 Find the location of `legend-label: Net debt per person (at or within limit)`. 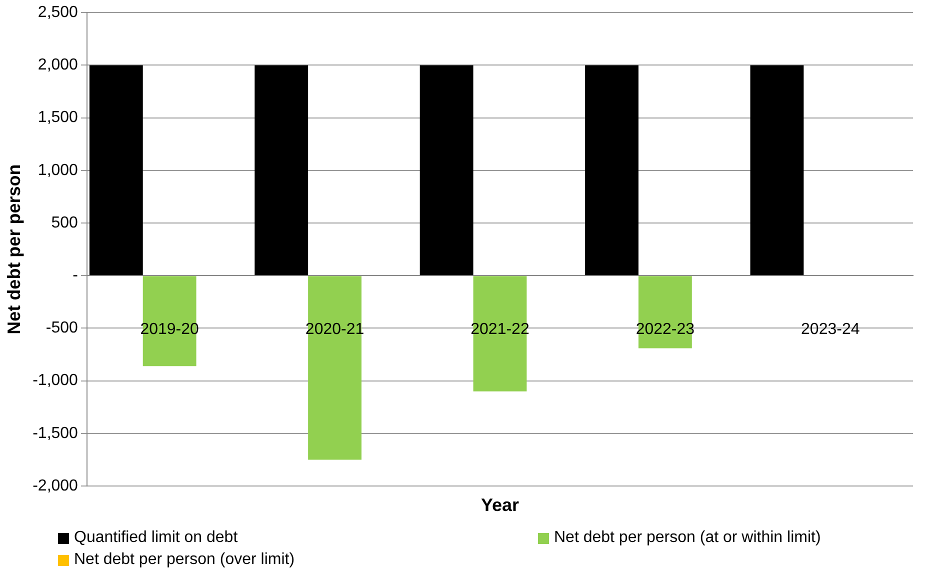

legend-label: Net debt per person (at or within limit) is located at coordinates (687, 538).